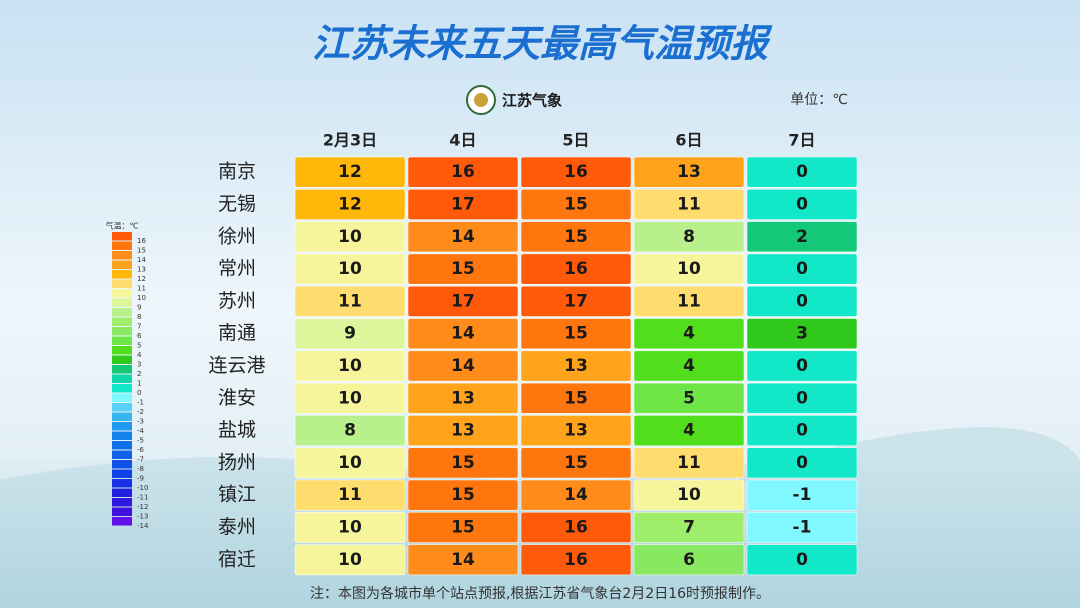  I want to click on cell-value: 2, so click(802, 237).